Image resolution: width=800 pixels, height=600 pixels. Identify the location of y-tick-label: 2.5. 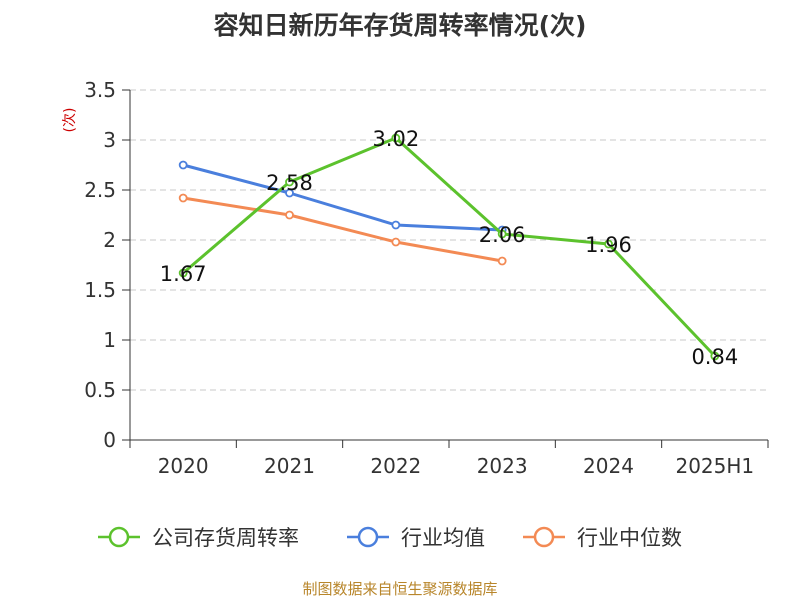
(100, 190).